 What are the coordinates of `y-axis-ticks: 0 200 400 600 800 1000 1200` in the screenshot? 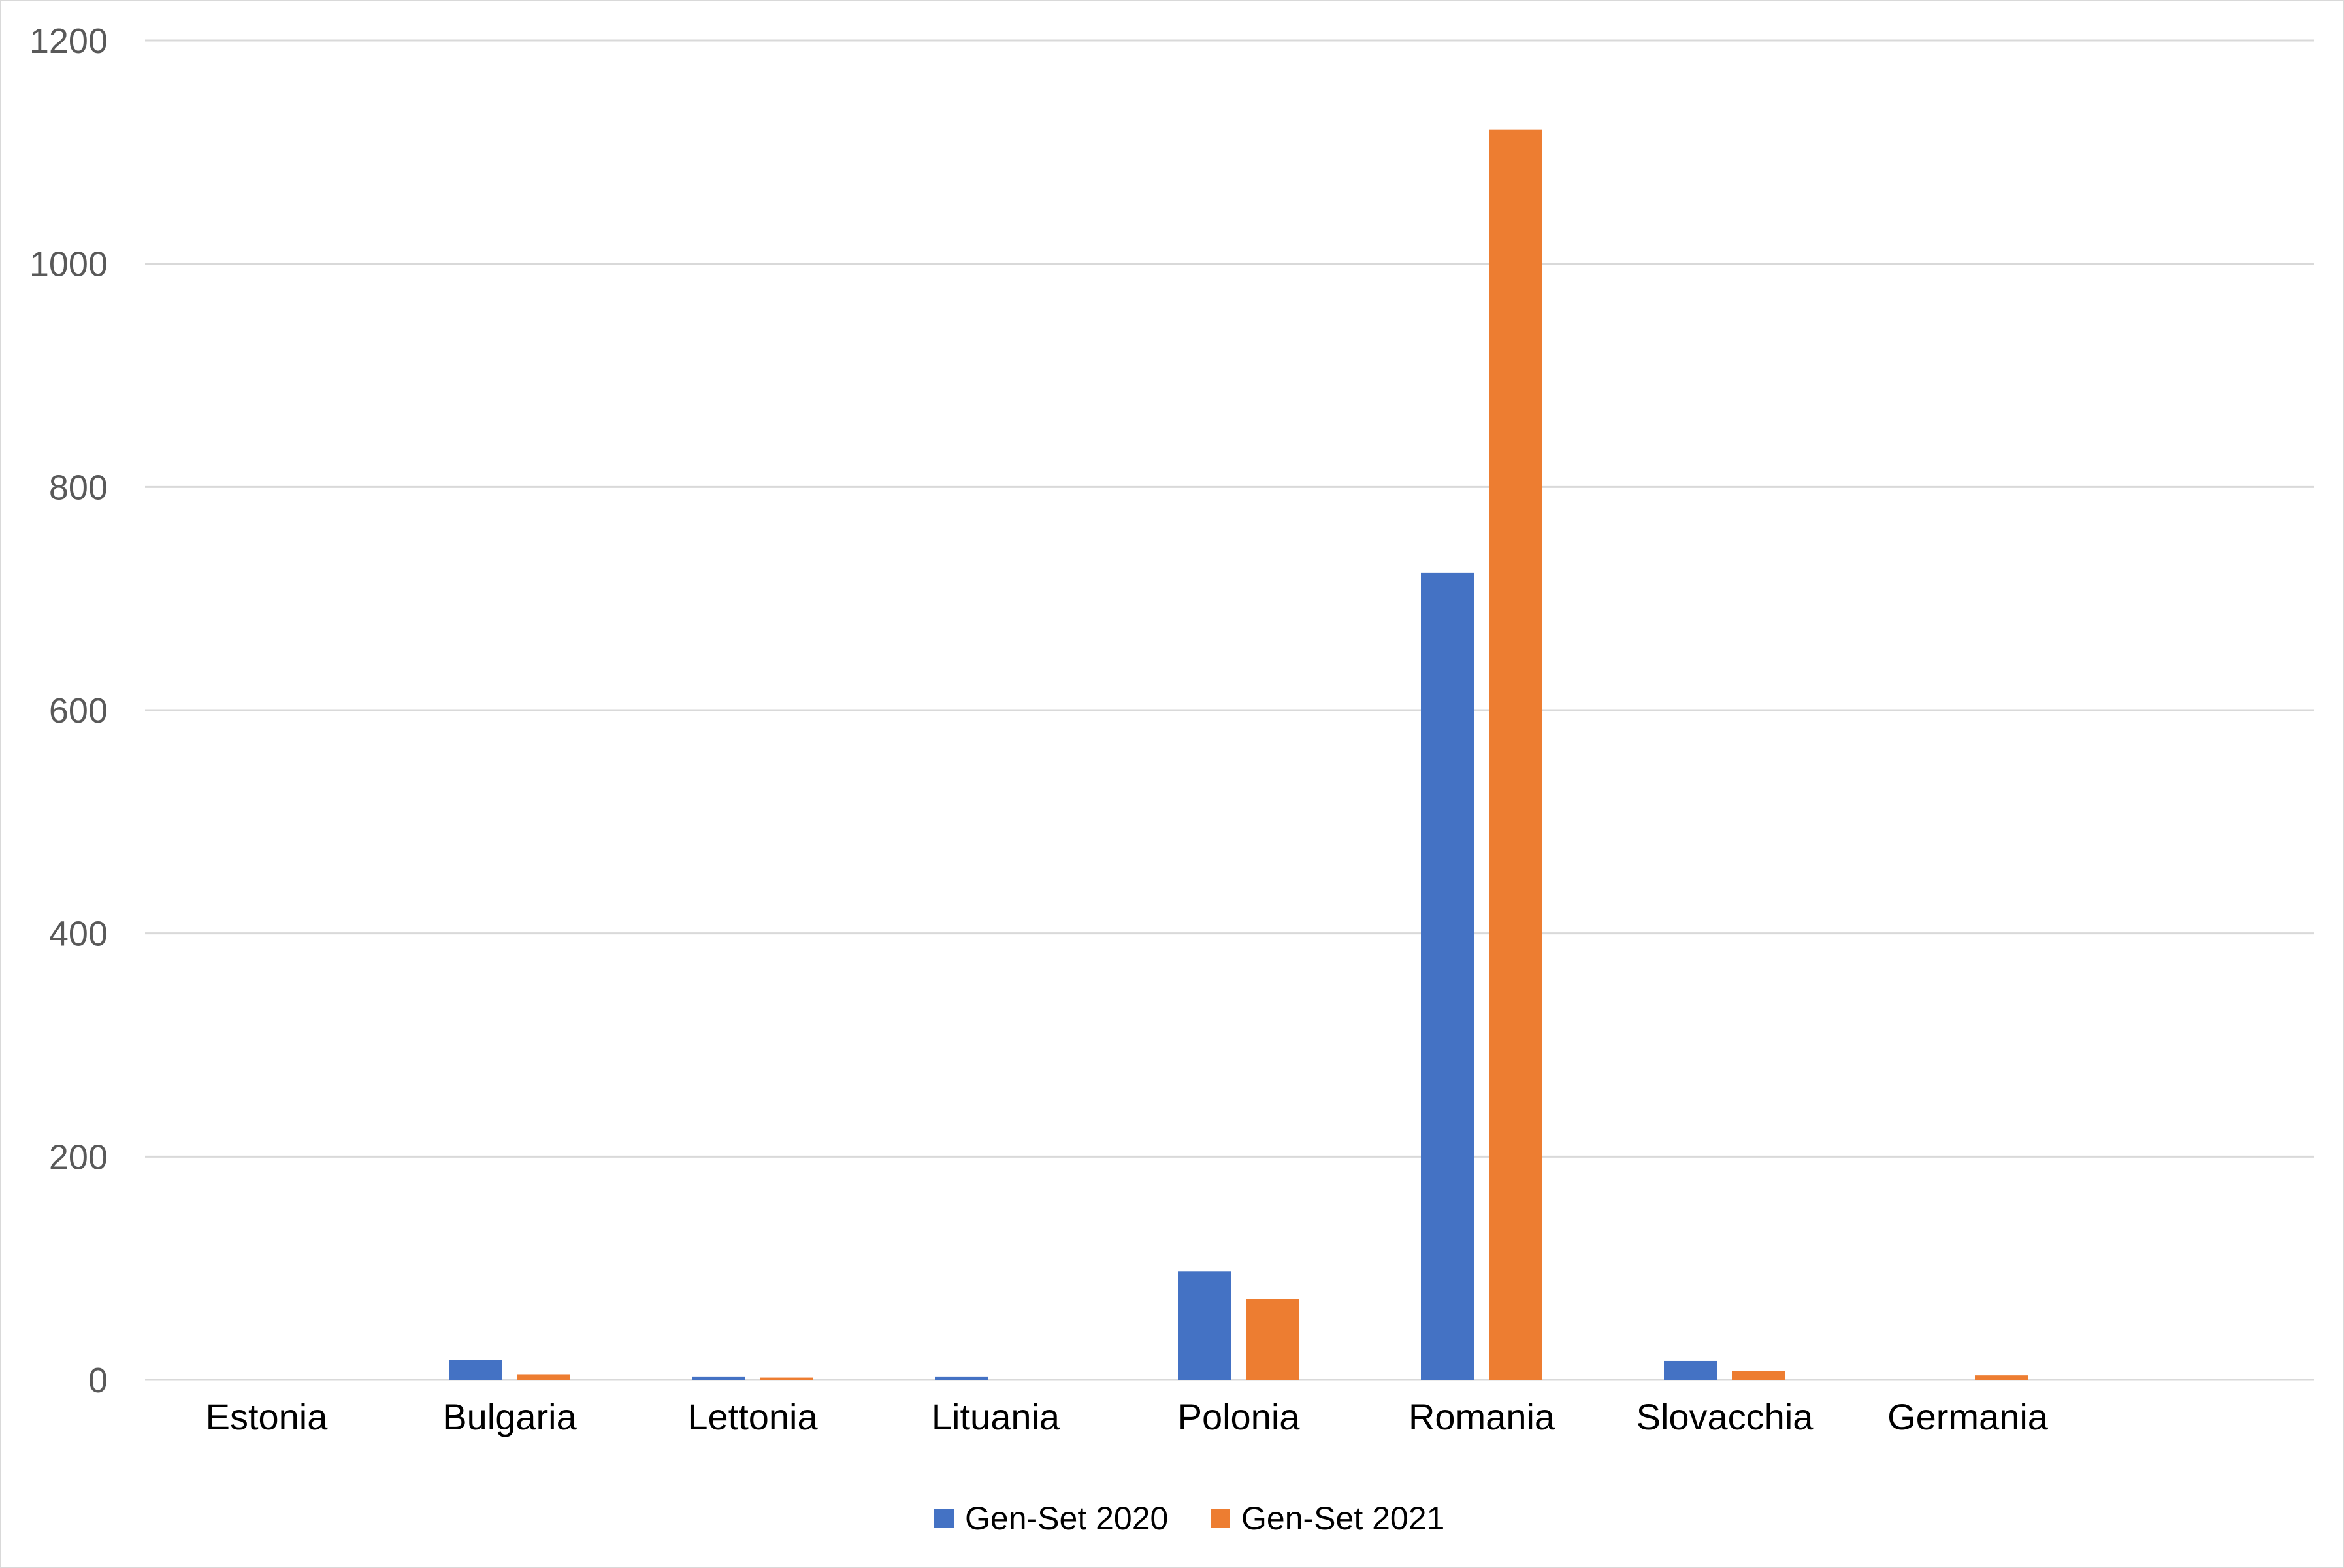 It's located at (68, 711).